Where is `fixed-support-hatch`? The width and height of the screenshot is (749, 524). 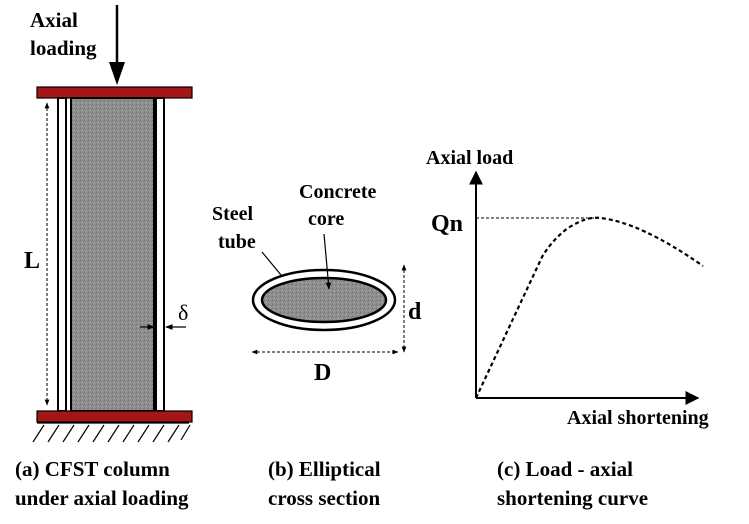
fixed-support-hatch is located at coordinates (111, 432).